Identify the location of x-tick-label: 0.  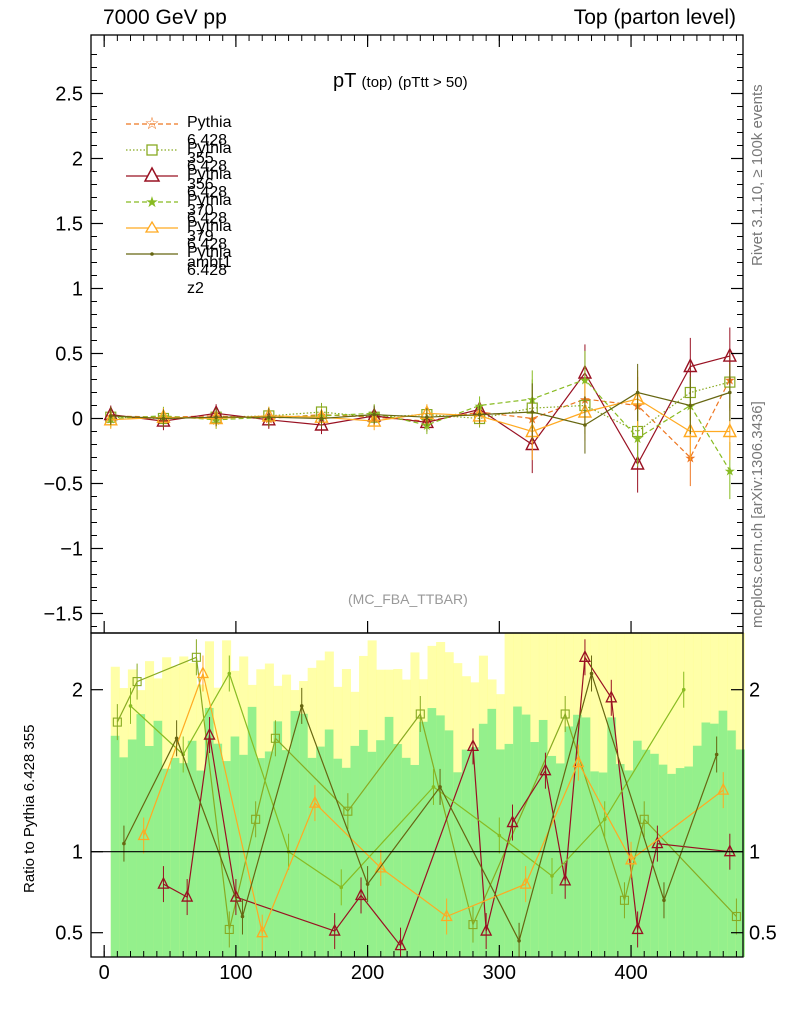
(104, 973).